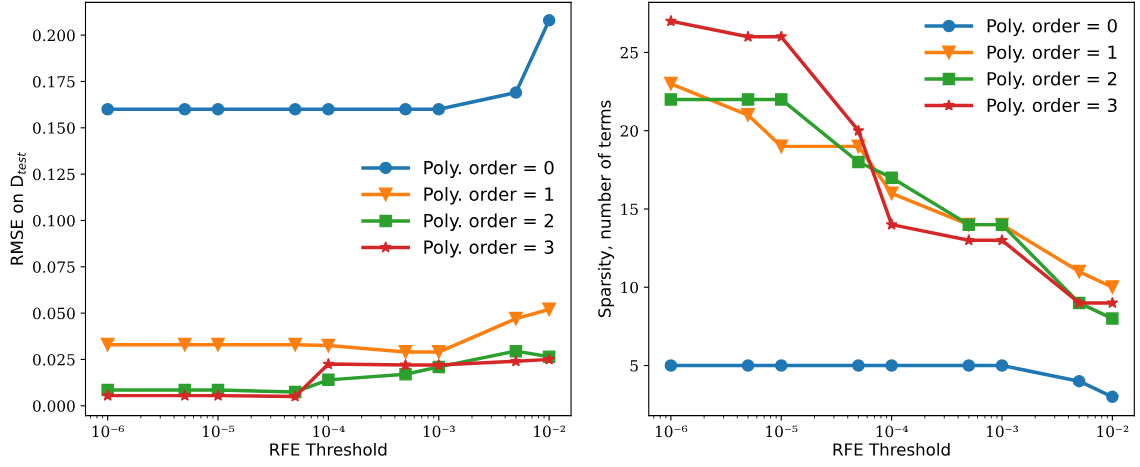 The width and height of the screenshot is (1140, 467). What do you see at coordinates (606, 209) in the screenshot?
I see `y-axis-title: Sparsity, number of terms` at bounding box center [606, 209].